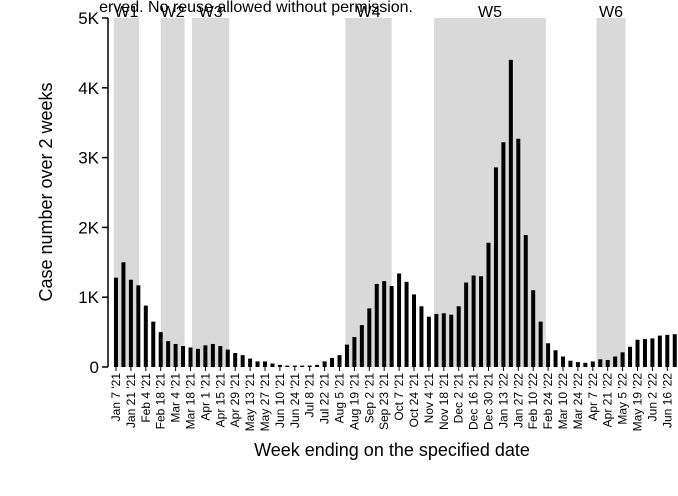  Describe the element at coordinates (399, 397) in the screenshot. I see `x-tick-label: Oct 7 '21` at that location.